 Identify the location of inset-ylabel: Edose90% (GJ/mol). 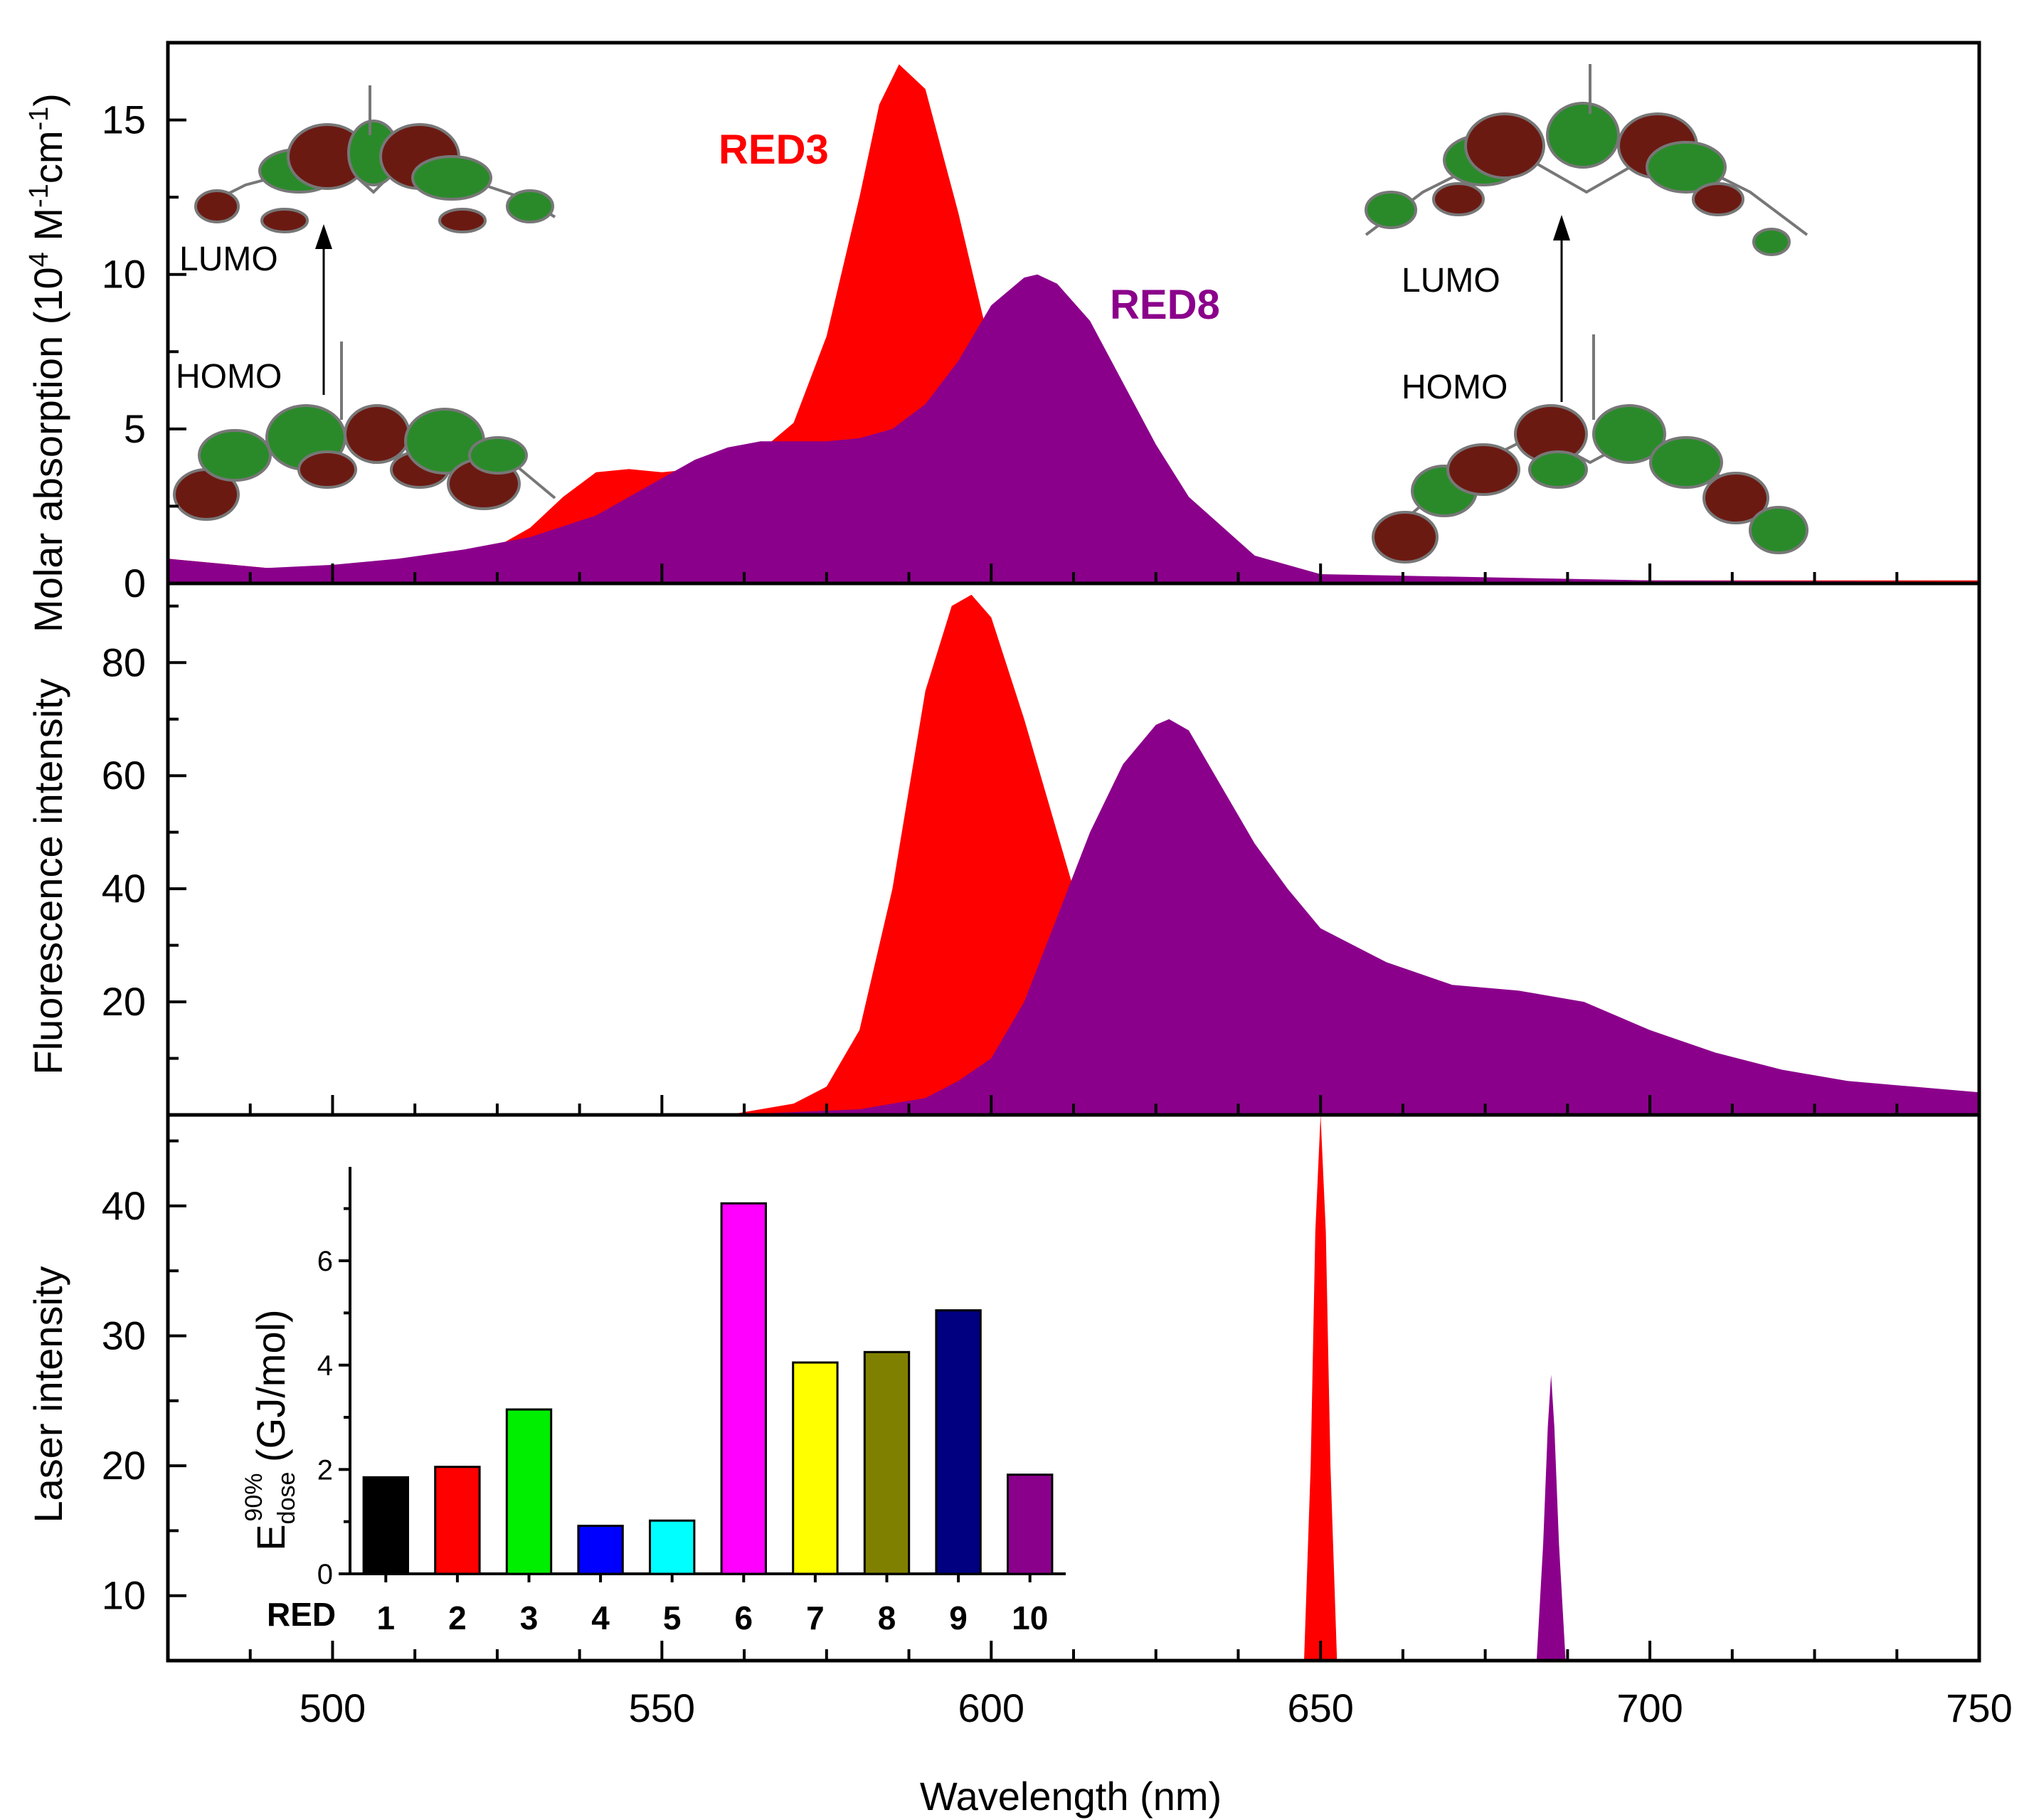
(270, 1429).